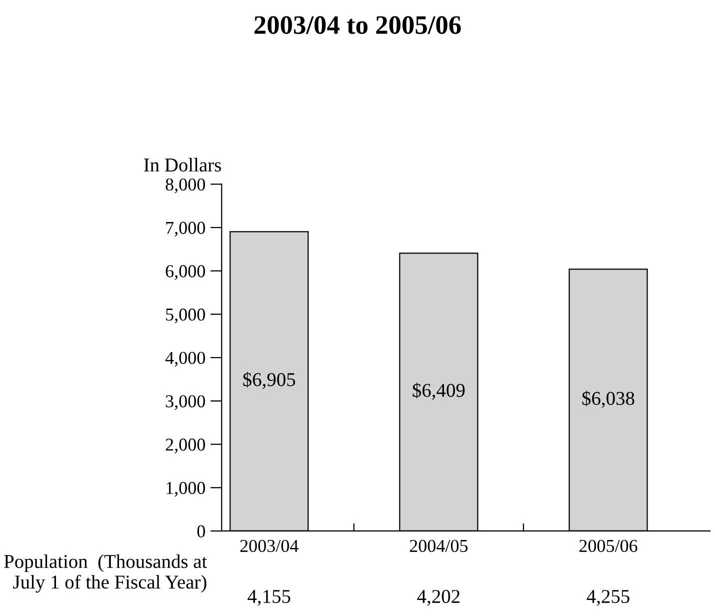 This screenshot has height=616, width=715. I want to click on data-label: $6,409, so click(438, 391).